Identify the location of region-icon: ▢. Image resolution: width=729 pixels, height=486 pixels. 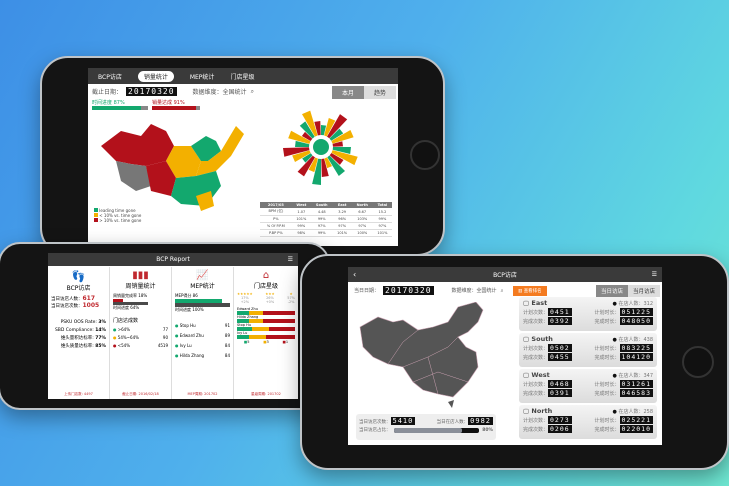
(526, 375).